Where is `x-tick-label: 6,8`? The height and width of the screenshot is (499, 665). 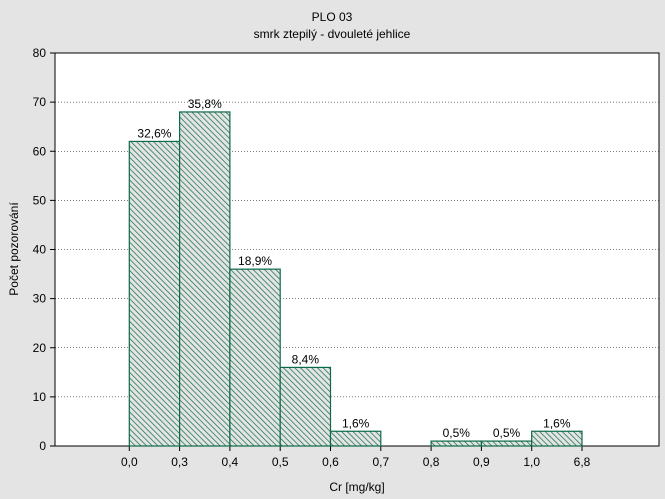 x-tick-label: 6,8 is located at coordinates (582, 462).